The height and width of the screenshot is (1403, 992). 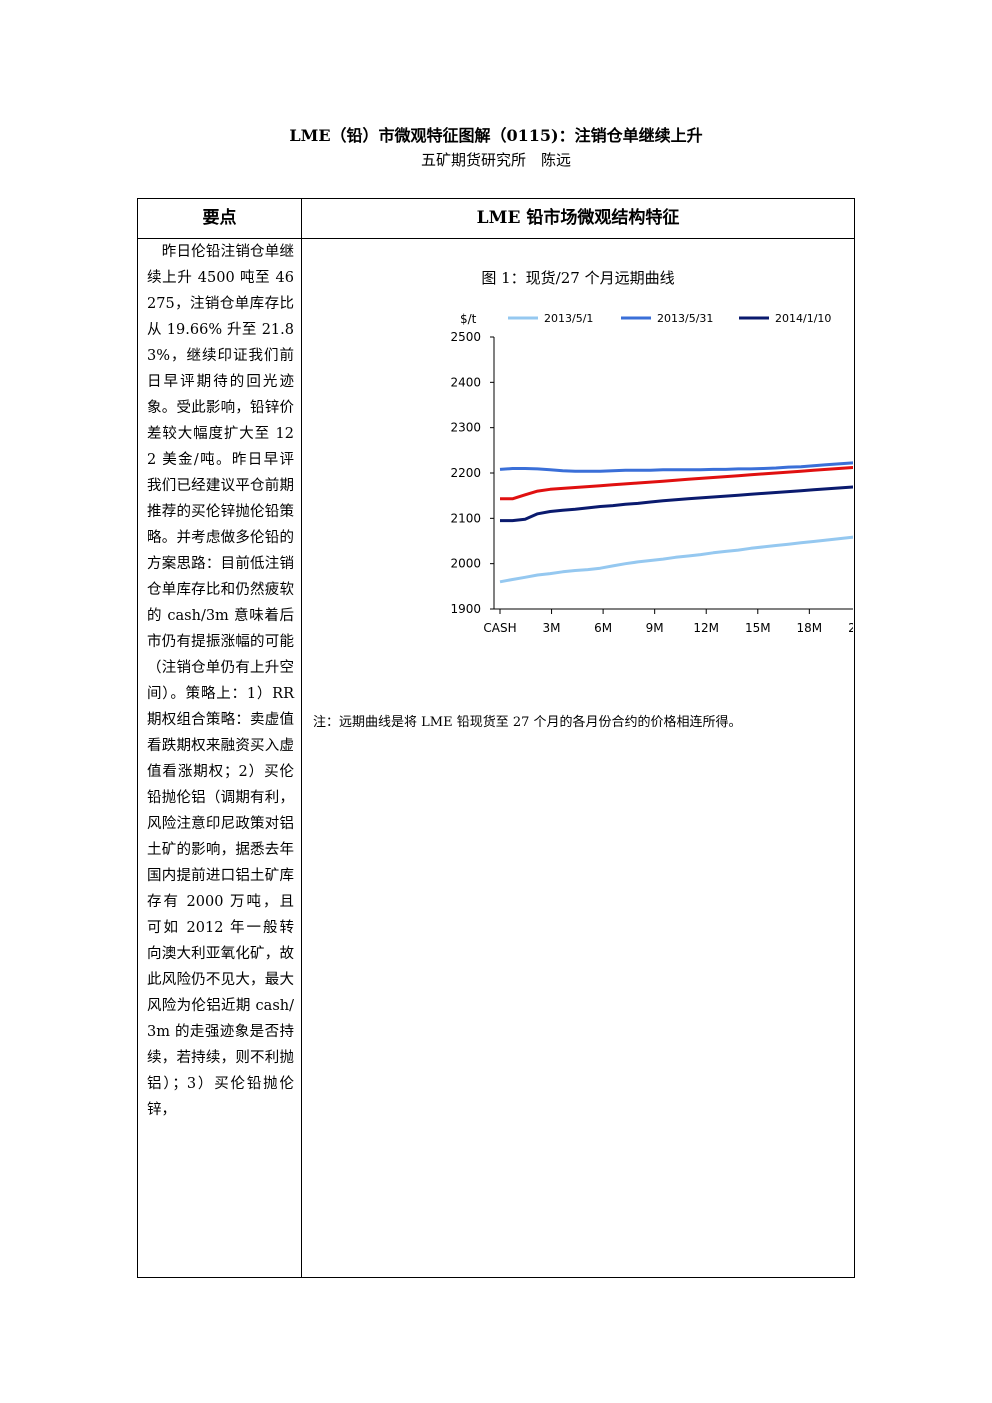 What do you see at coordinates (706, 628) in the screenshot?
I see `x-tick-label: 12M` at bounding box center [706, 628].